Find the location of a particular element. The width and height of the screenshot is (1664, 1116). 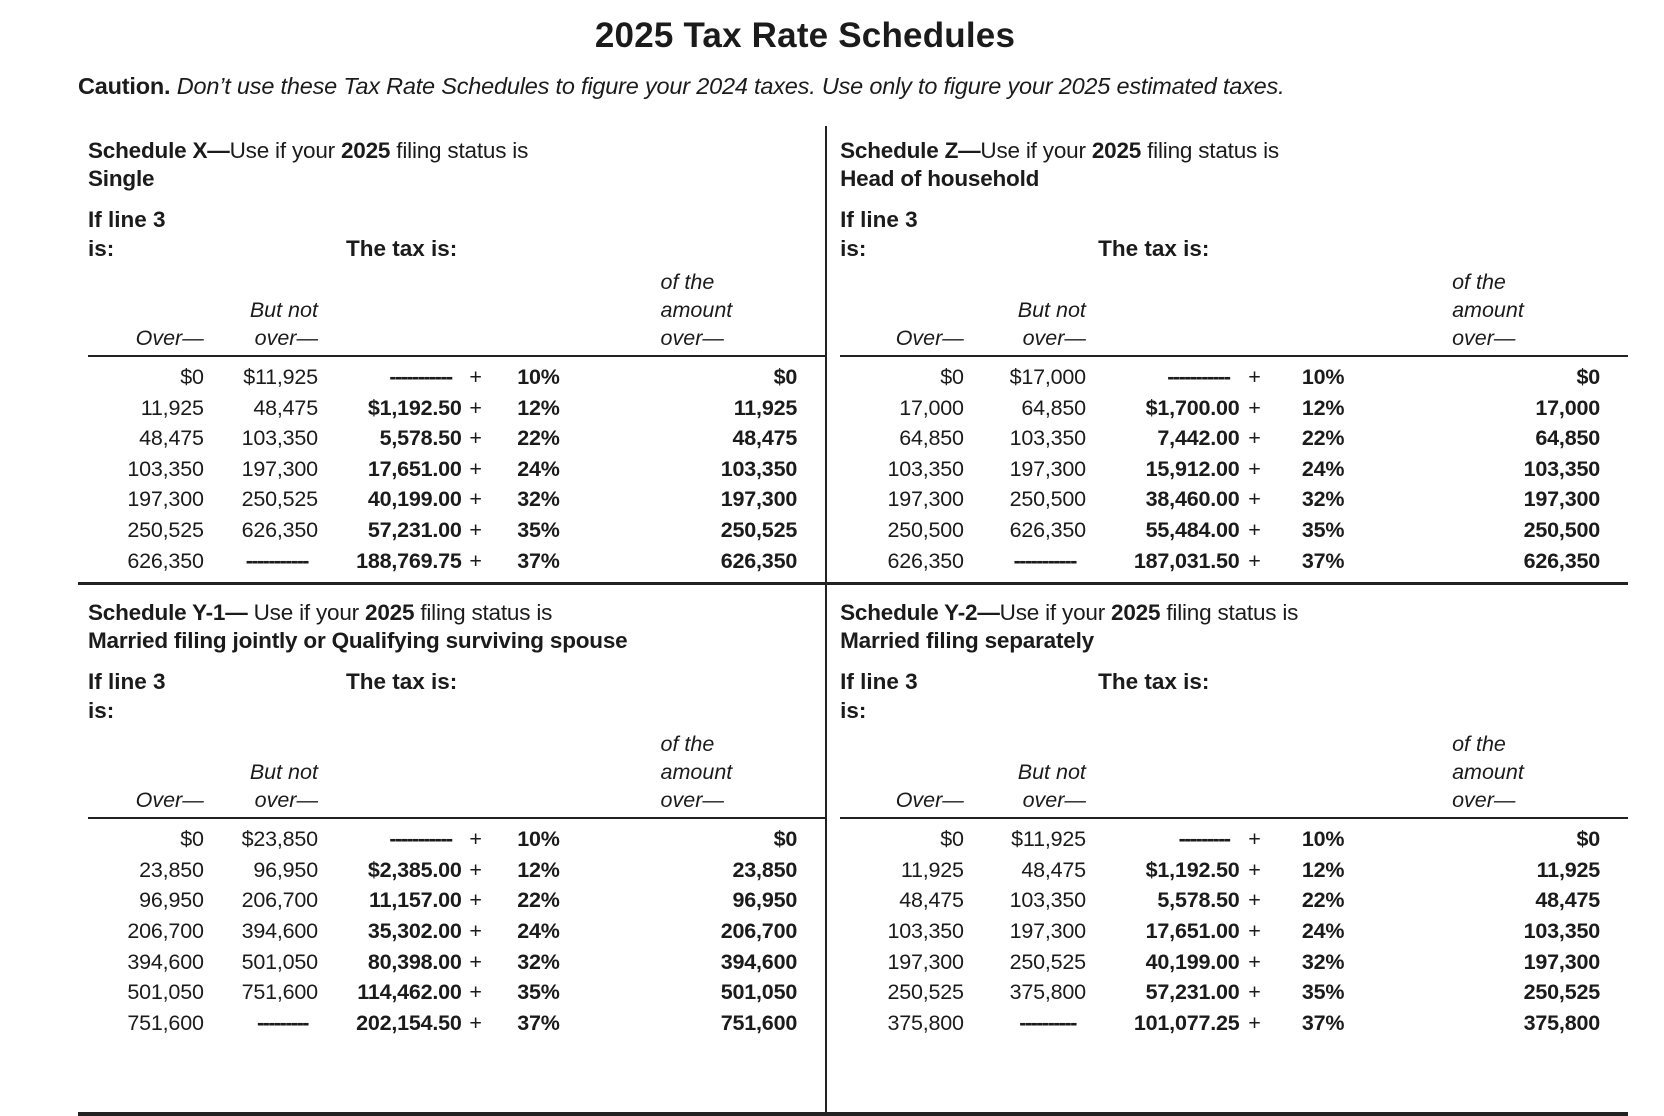

cell-tax-amount: 15,912.00 is located at coordinates (1192, 468).